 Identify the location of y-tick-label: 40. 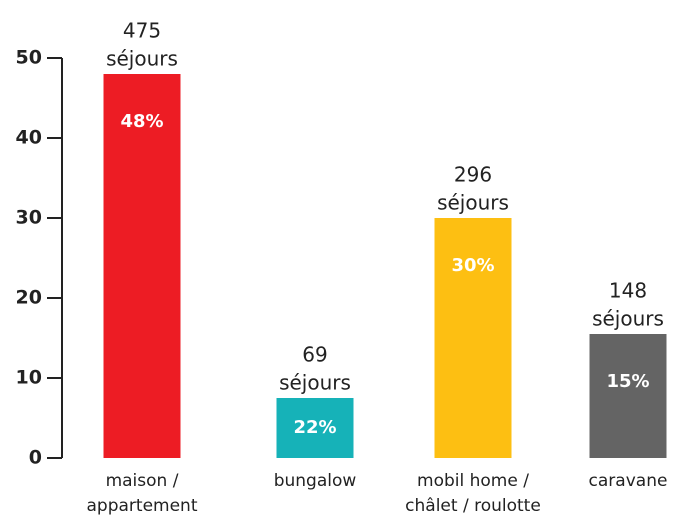
(29, 138).